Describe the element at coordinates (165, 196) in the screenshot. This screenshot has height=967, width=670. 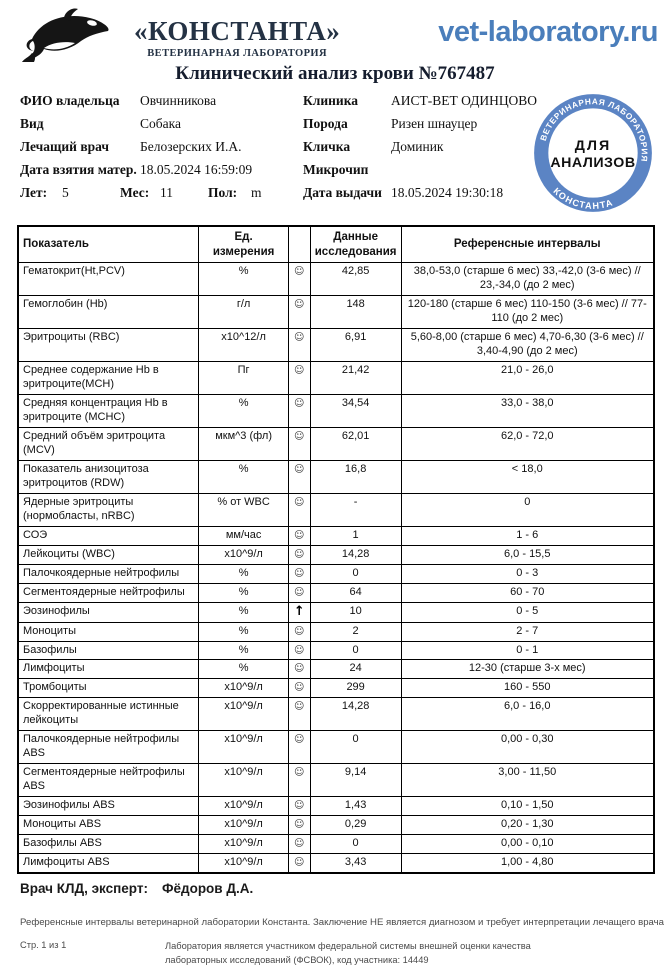
I see `age-sex-row: Лет: 5 Мес: 11 Пол: m` at that location.